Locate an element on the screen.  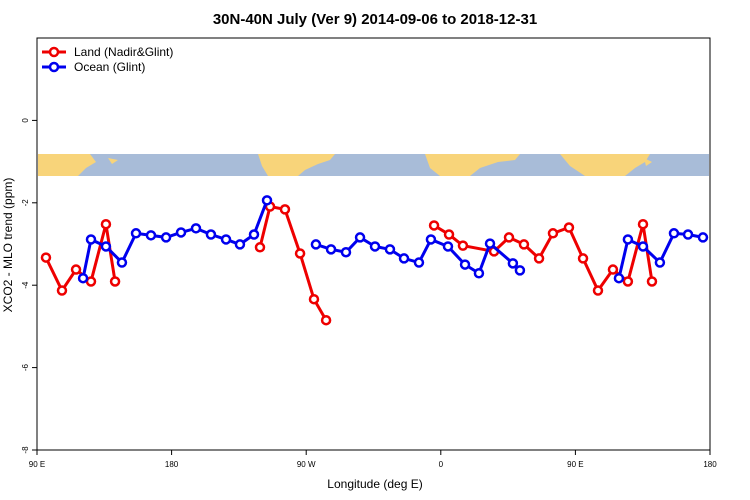
y-tick-label: 0 is located at coordinates (25, 120).